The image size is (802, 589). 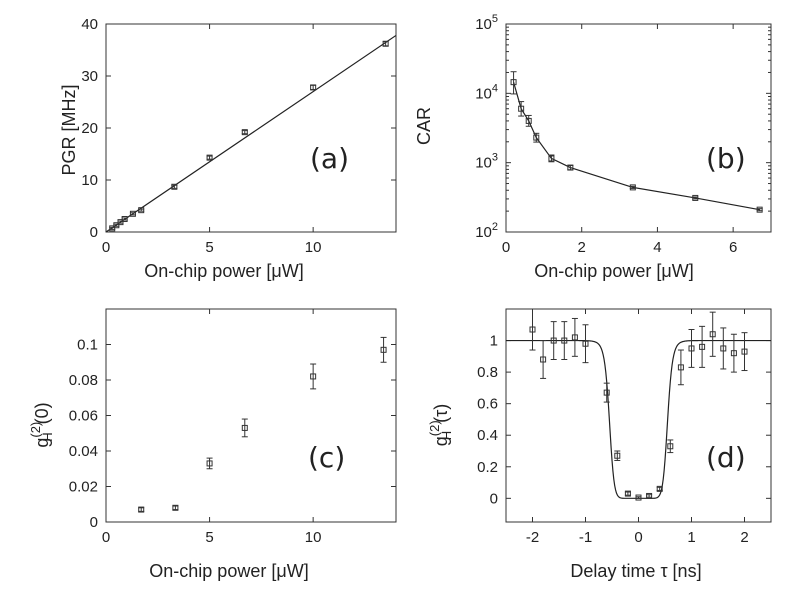 I want to click on panel-a-xtick-label: 10, so click(x=313, y=247).